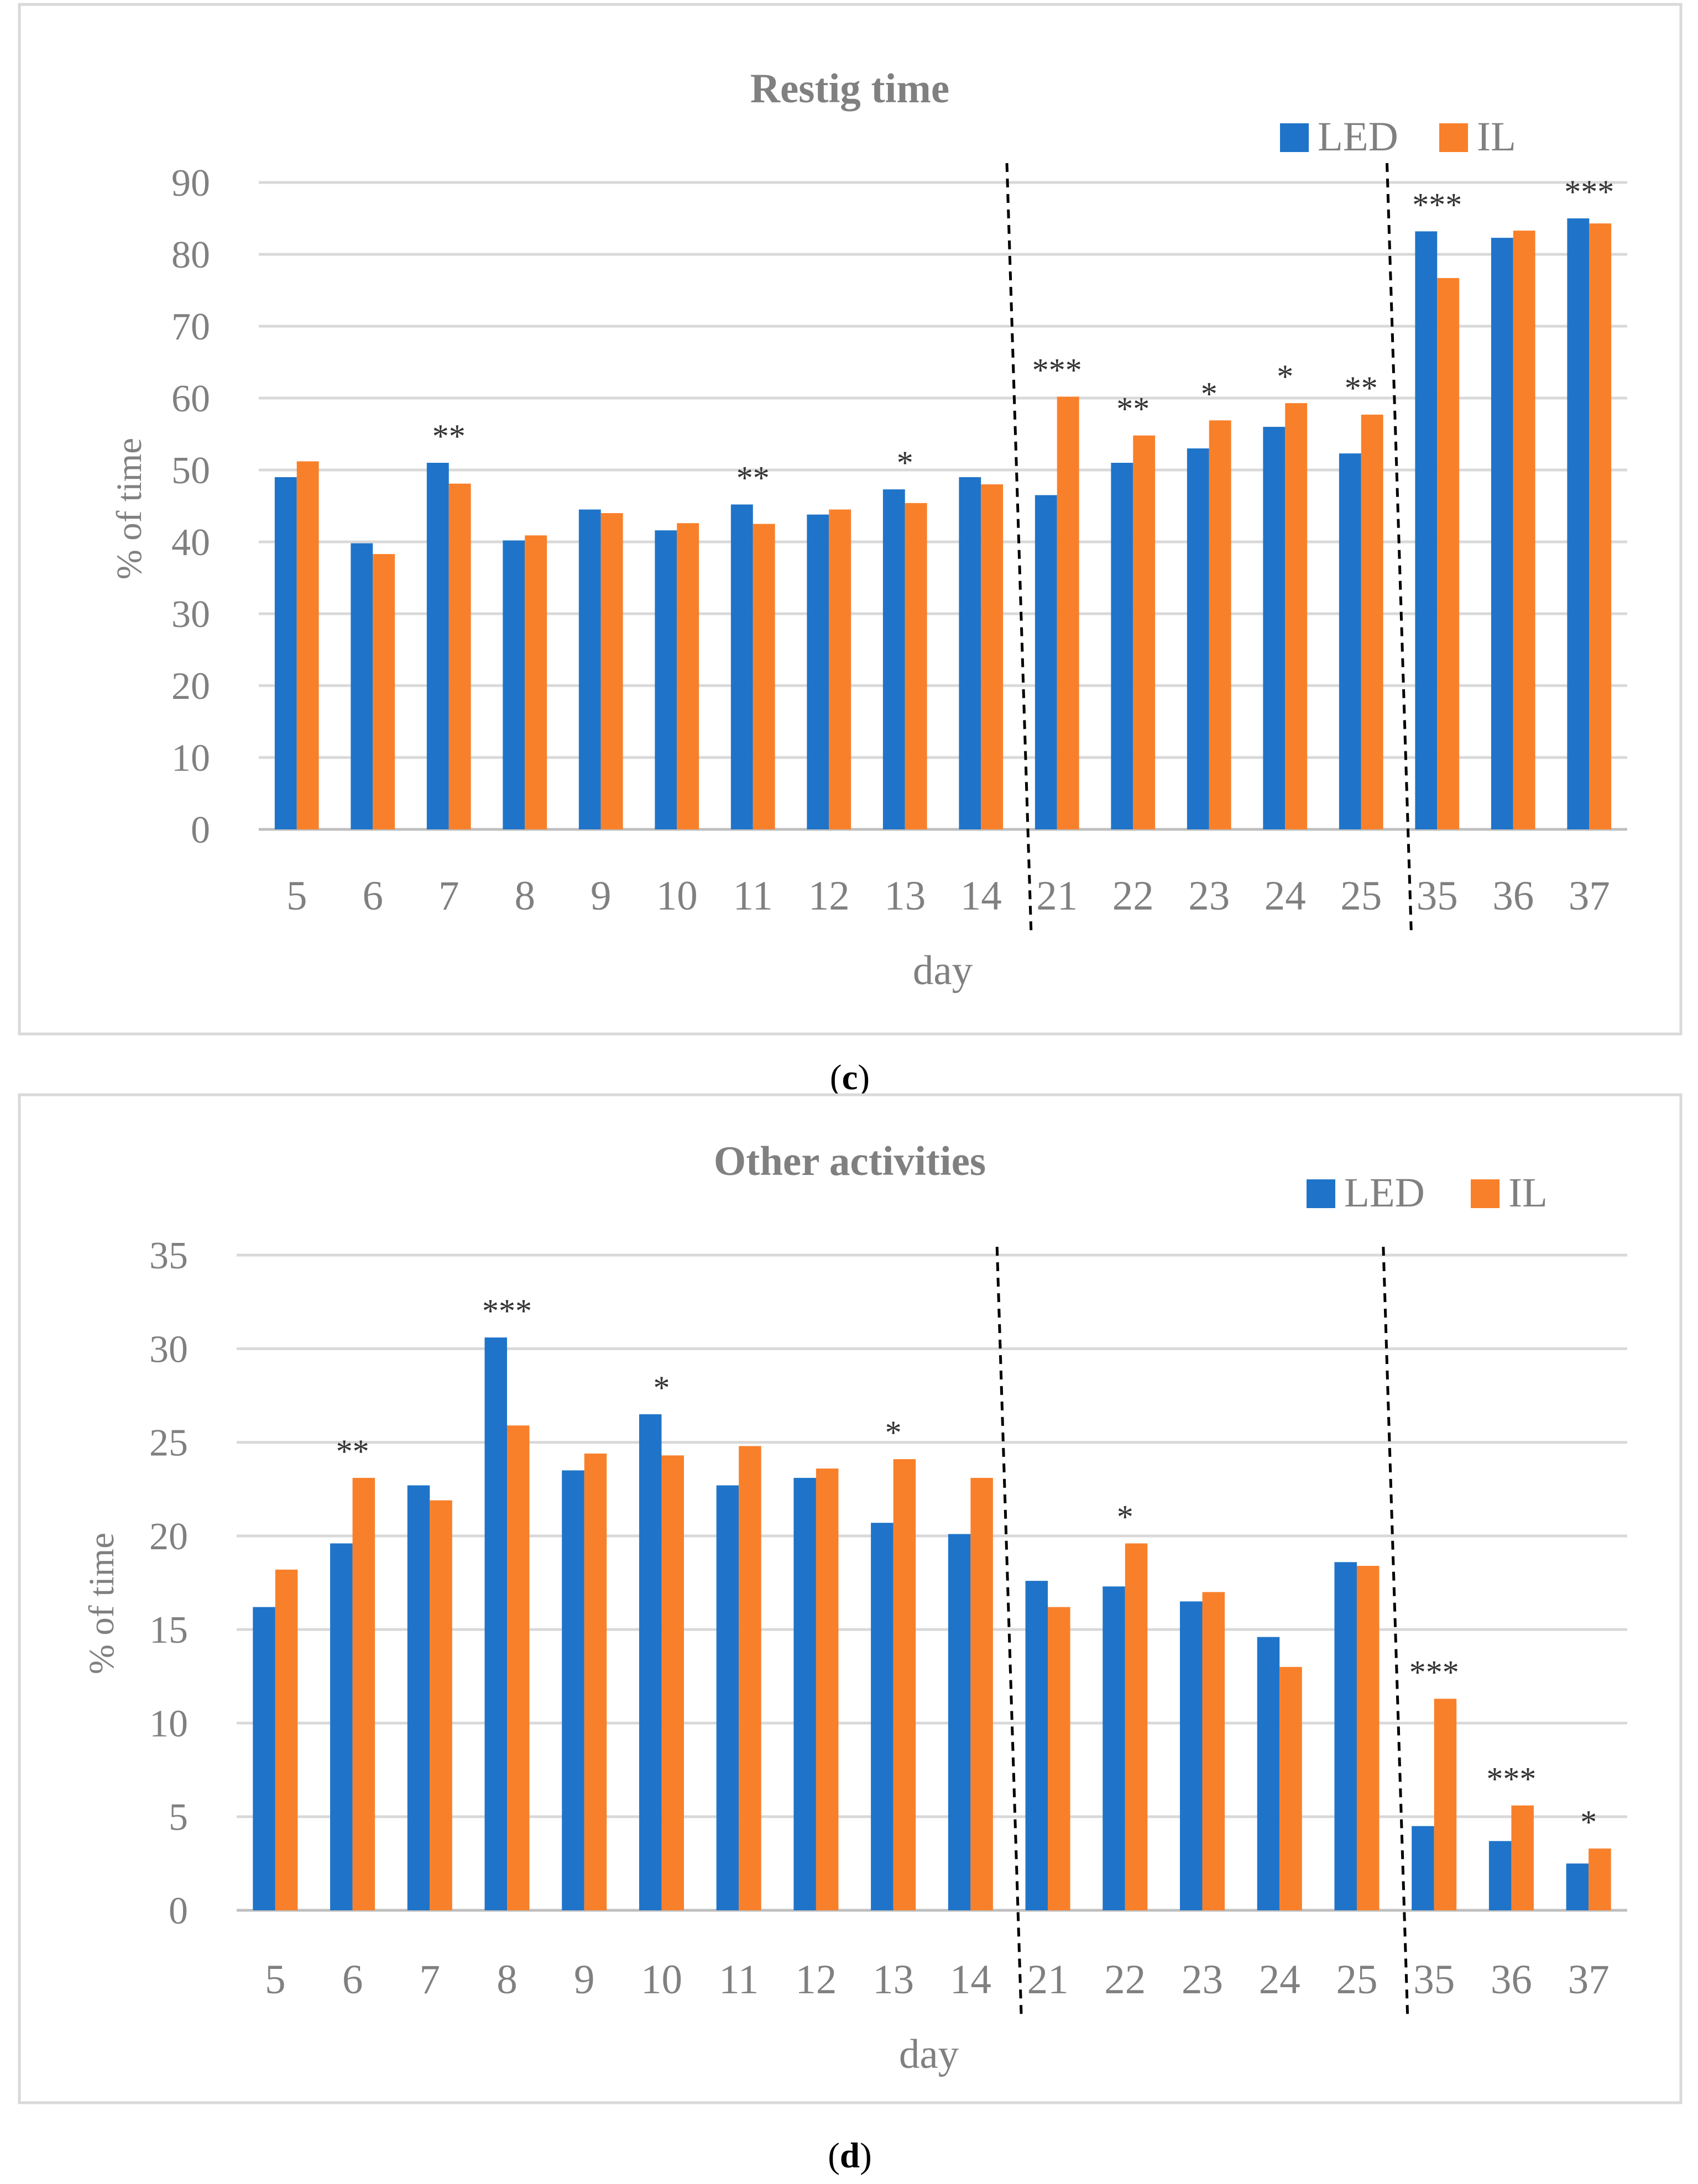 The width and height of the screenshot is (1698, 2184). I want to click on y-tick-label: 50, so click(190, 471).